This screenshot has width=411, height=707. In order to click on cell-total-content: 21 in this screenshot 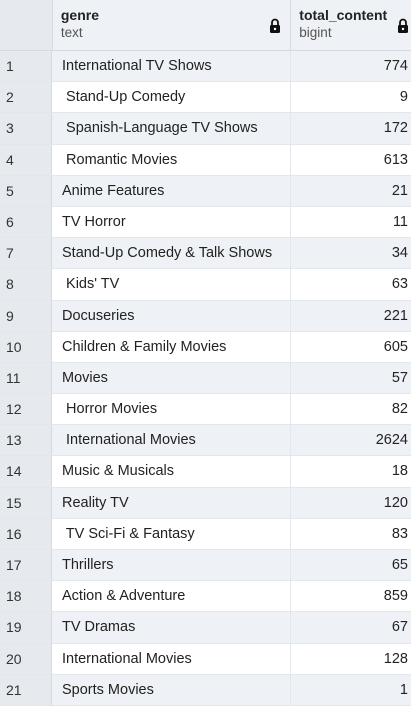, I will do `click(351, 190)`.